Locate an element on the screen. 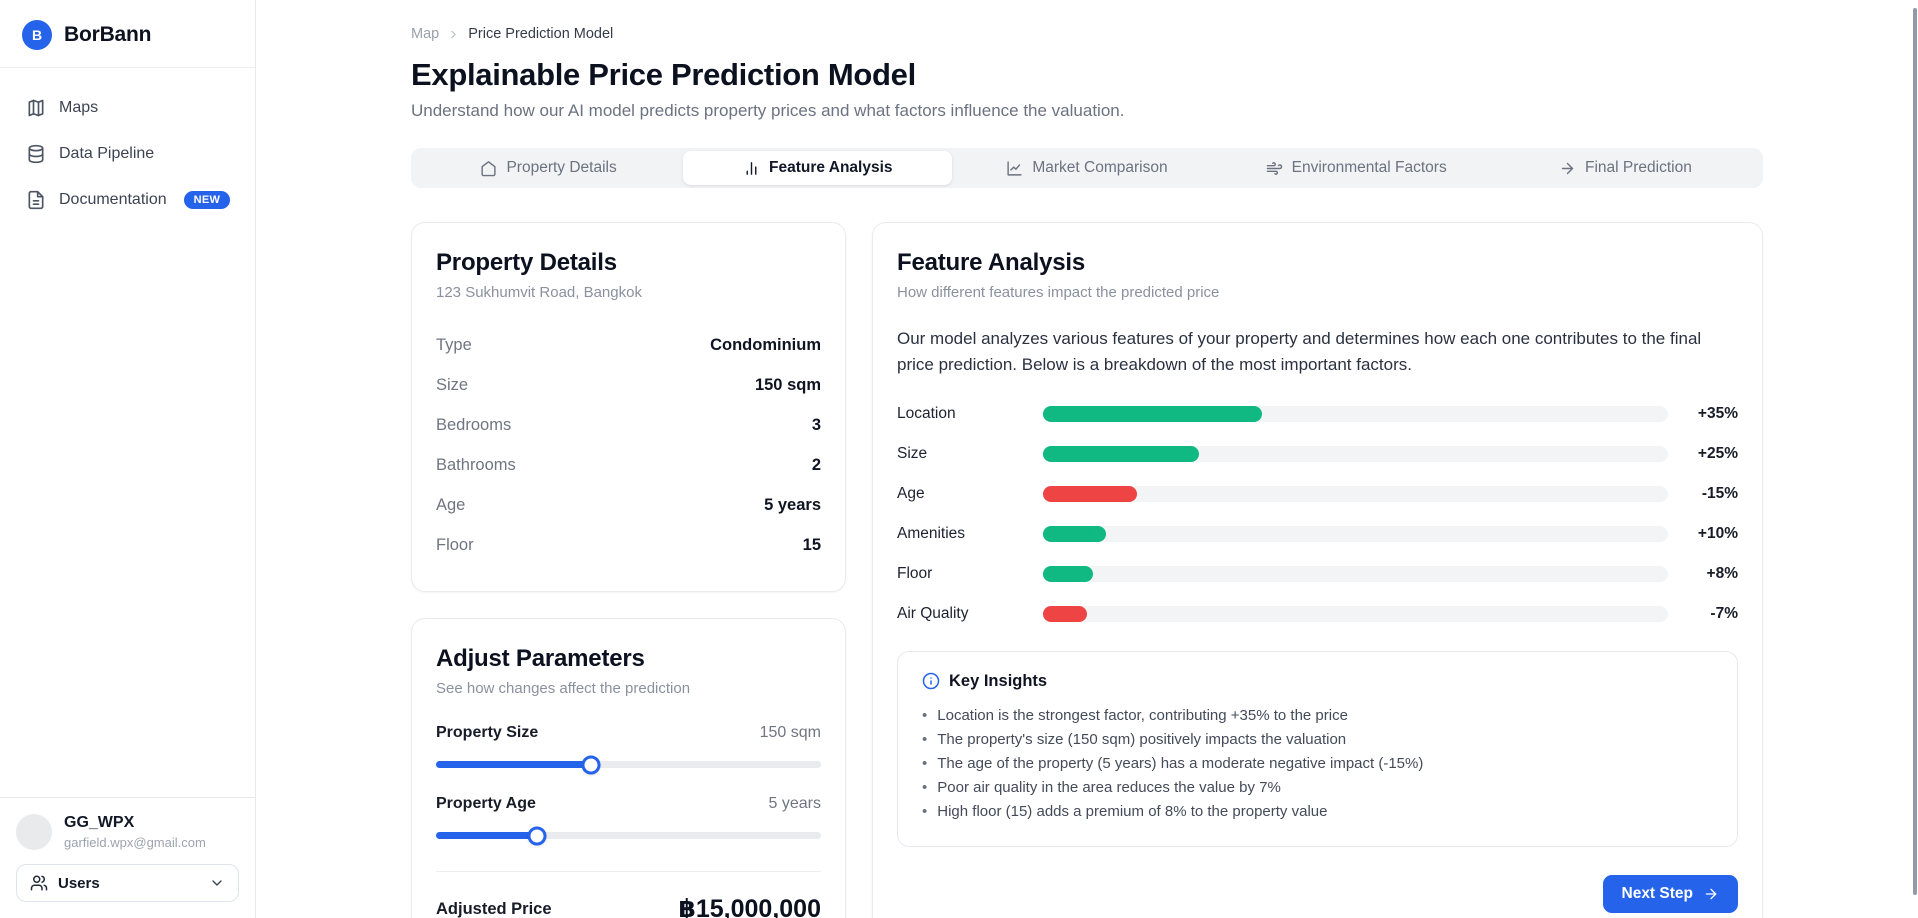 This screenshot has height=918, width=1918. bar-label: Size is located at coordinates (912, 453).